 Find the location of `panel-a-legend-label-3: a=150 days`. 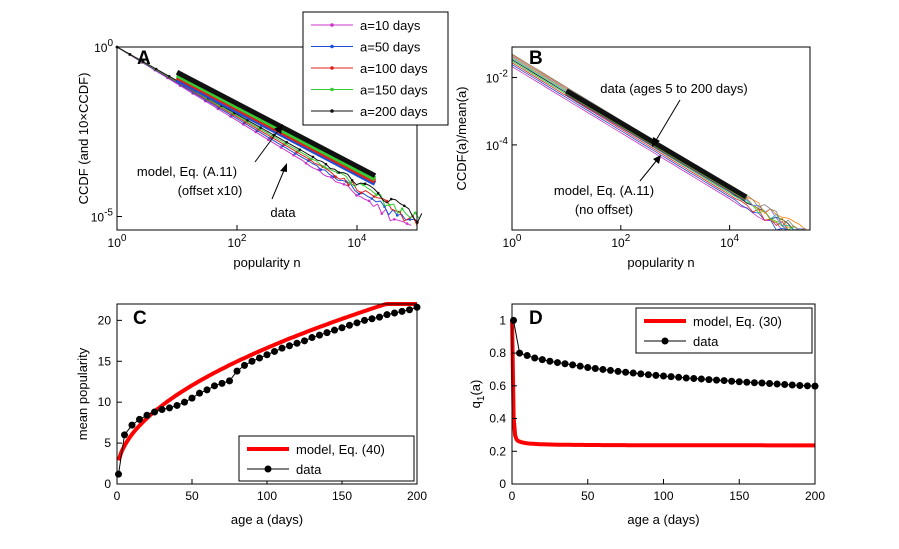

panel-a-legend-label-3: a=150 days is located at coordinates (394, 90).